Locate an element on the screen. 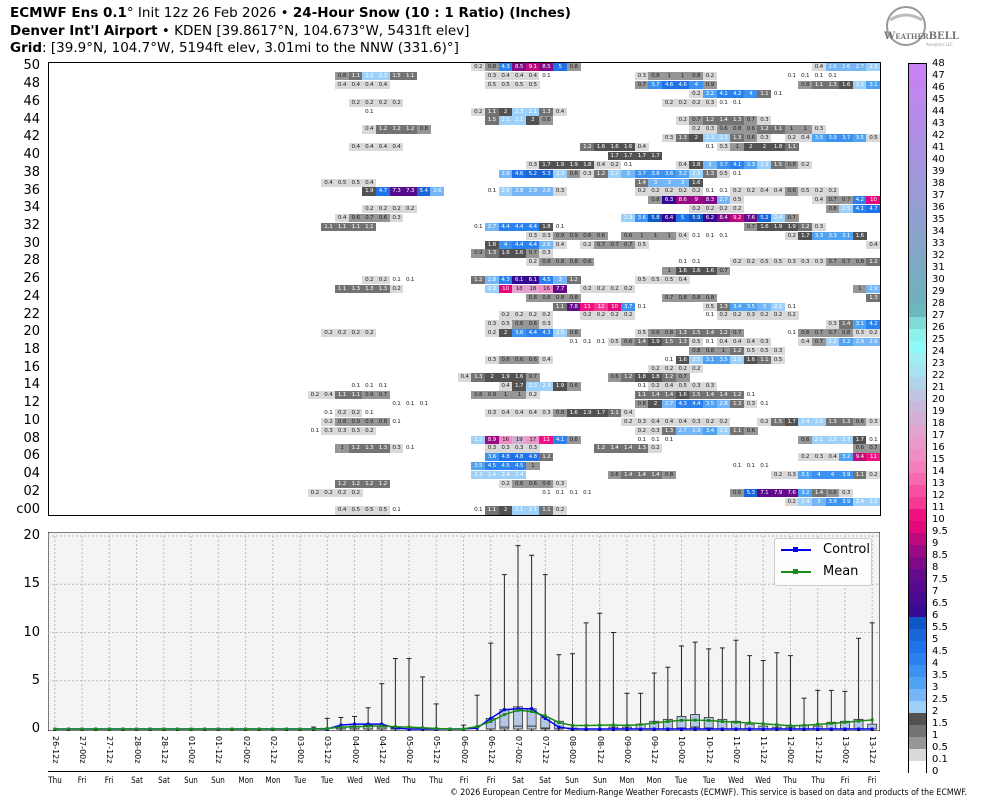  day-label: Mon is located at coordinates (245, 781).